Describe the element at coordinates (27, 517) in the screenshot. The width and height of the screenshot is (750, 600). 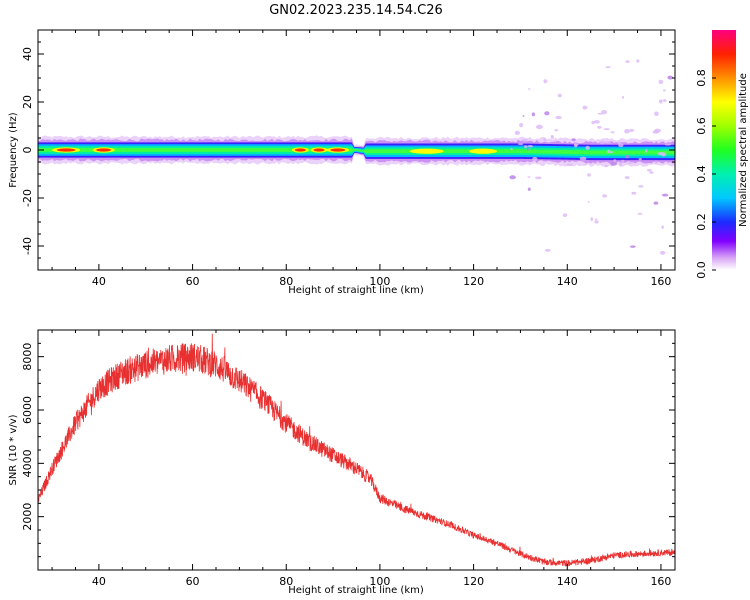
I see `snr-y-tick-label: 2000` at that location.